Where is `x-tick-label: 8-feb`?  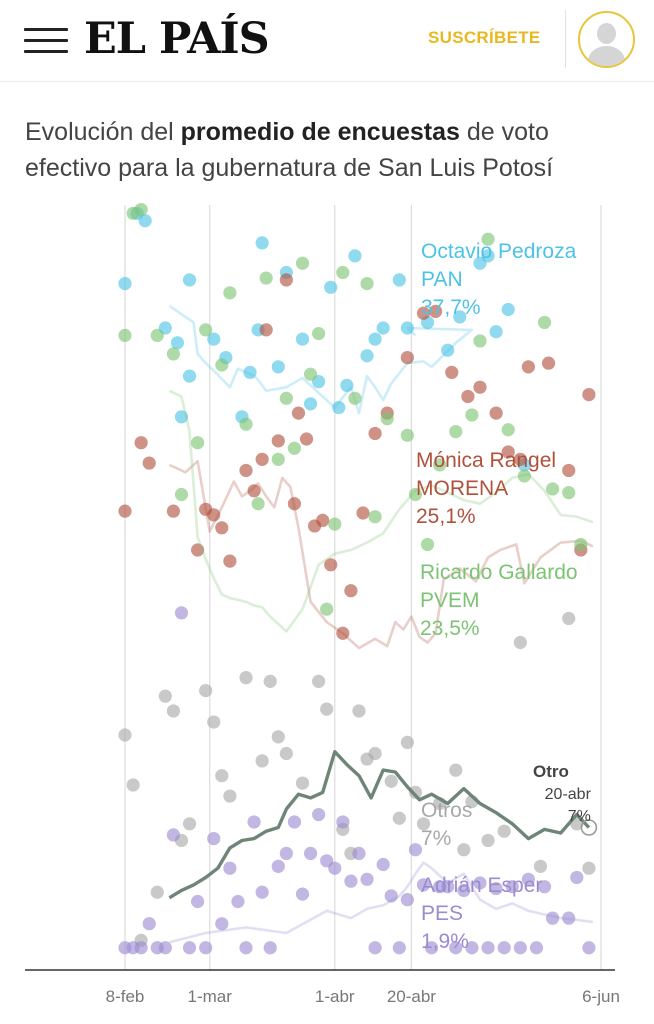
x-tick-label: 8-feb is located at coordinates (125, 996).